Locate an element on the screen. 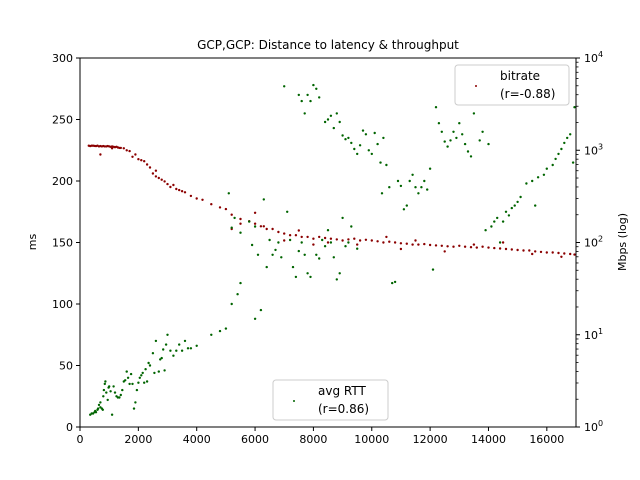 The image size is (640, 480). y-tick-label: 200 is located at coordinates (62, 181).